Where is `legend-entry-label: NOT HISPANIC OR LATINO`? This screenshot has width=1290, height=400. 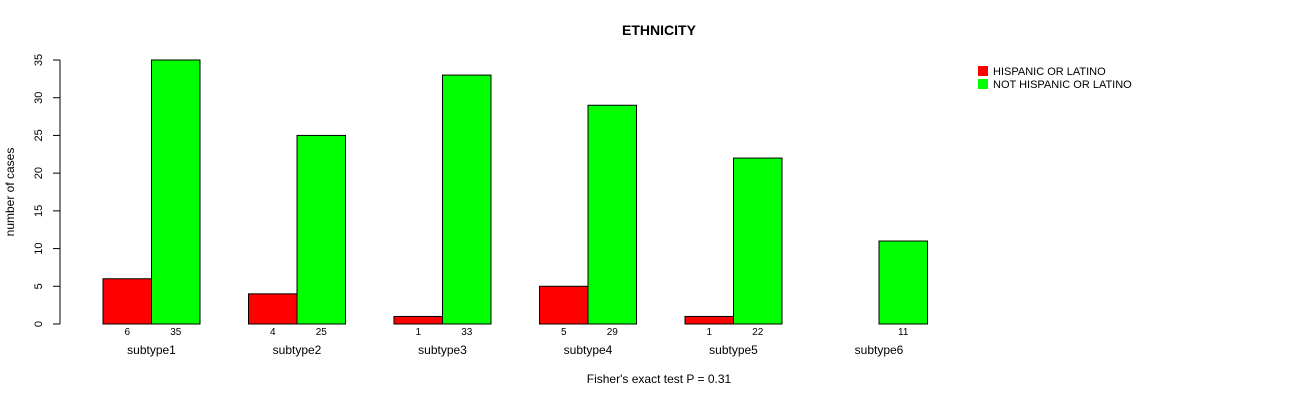
legend-entry-label: NOT HISPANIC OR LATINO is located at coordinates (1062, 85).